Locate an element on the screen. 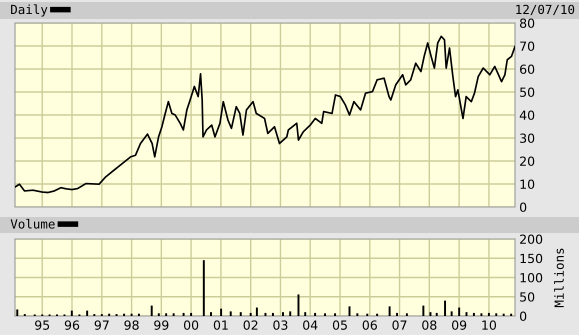 The height and width of the screenshot is (335, 579). x-tick-label: 06 is located at coordinates (369, 325).